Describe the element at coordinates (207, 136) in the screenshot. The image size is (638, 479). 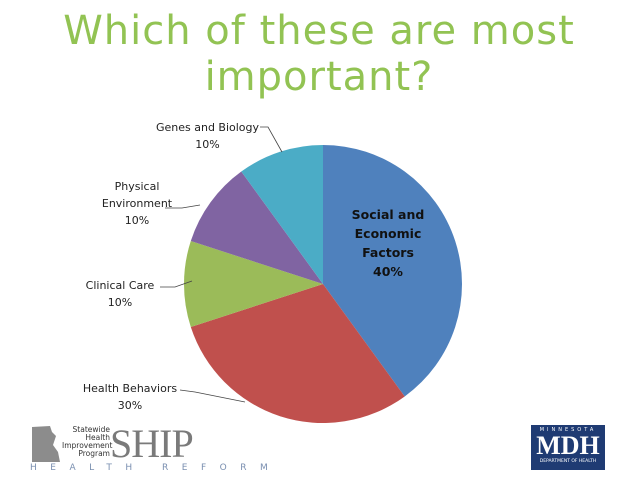
I see `slice-label: Genes and Biology 10%` at that location.